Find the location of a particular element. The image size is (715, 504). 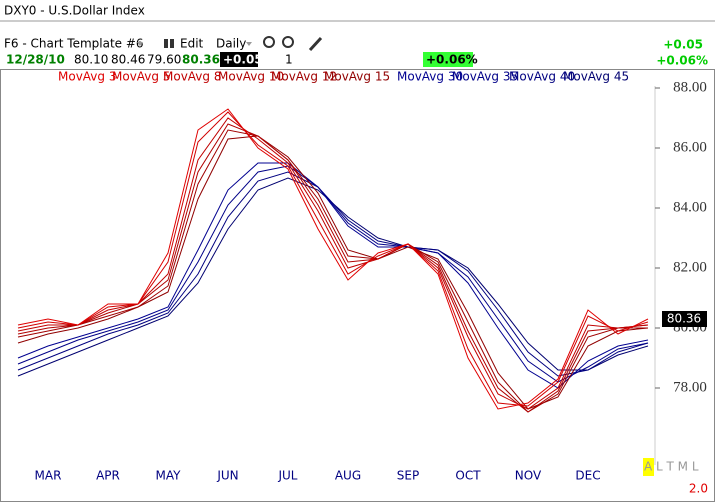

y-tick-label: 78.00 is located at coordinates (690, 387).